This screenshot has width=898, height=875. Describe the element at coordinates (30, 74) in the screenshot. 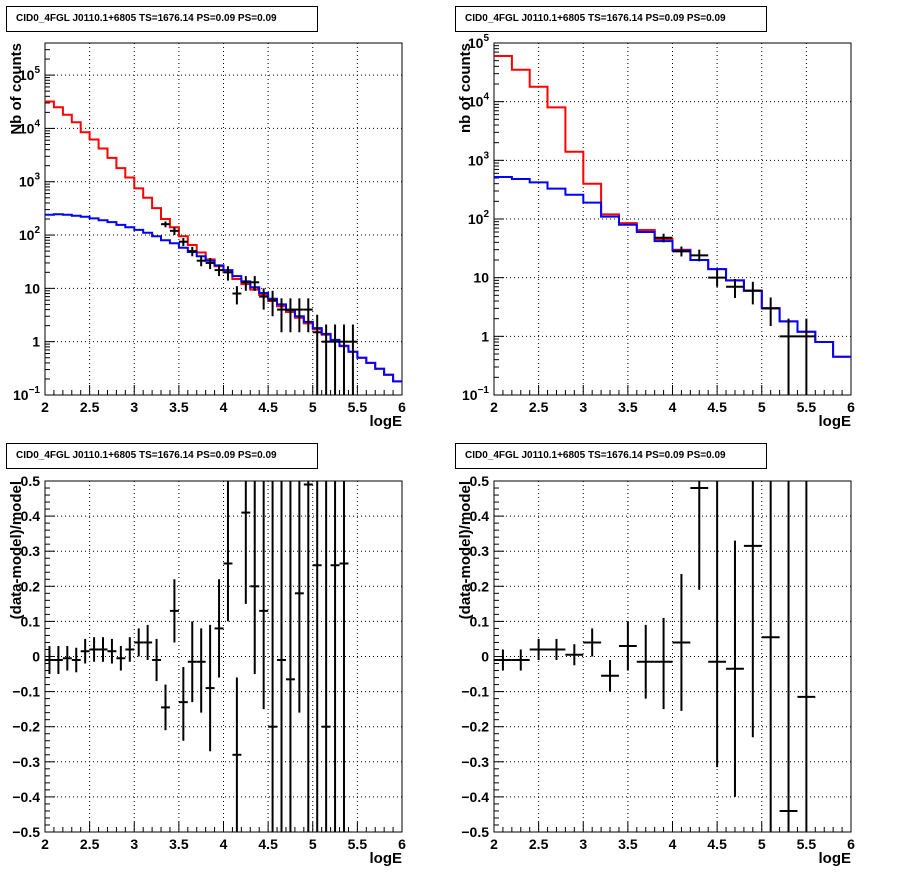

I see `y-tick-label: 10⁵` at that location.